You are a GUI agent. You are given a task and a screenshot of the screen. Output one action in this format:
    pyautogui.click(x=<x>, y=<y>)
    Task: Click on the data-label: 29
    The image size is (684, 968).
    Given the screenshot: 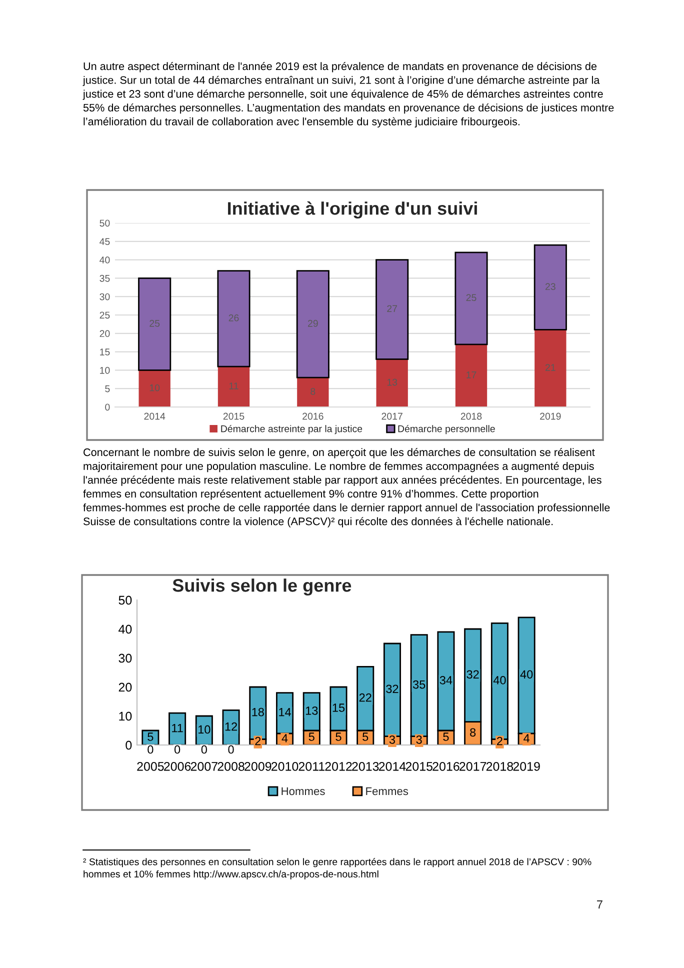 What is the action you would take?
    pyautogui.click(x=313, y=323)
    